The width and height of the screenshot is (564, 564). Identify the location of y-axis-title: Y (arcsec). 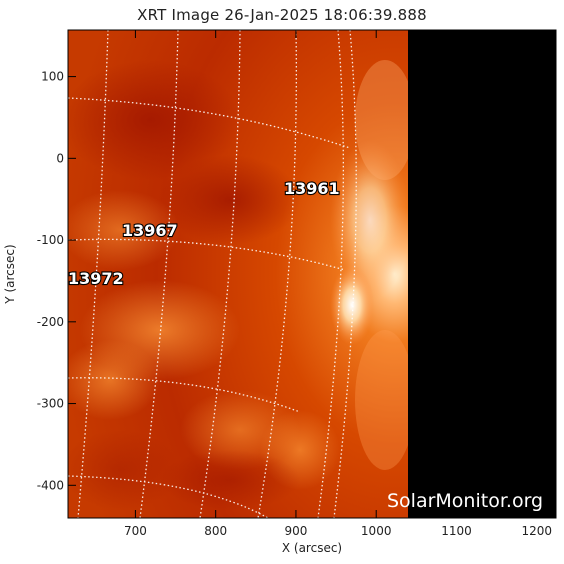
(10, 274).